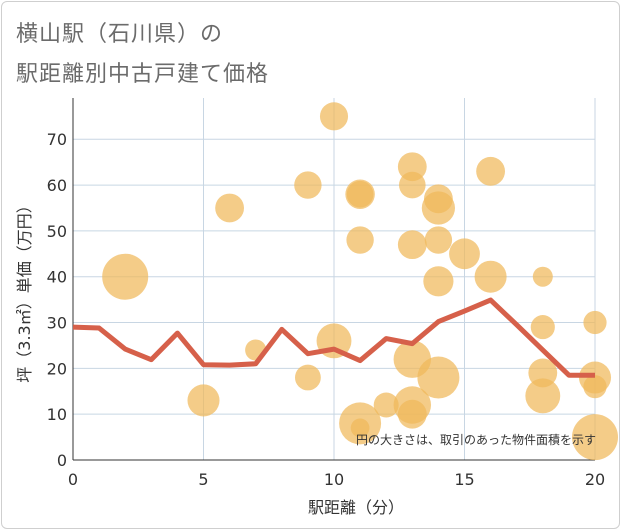  Describe the element at coordinates (143, 74) in the screenshot. I see `chart-title-line2: 駅距離別中古戸建て価格` at that location.